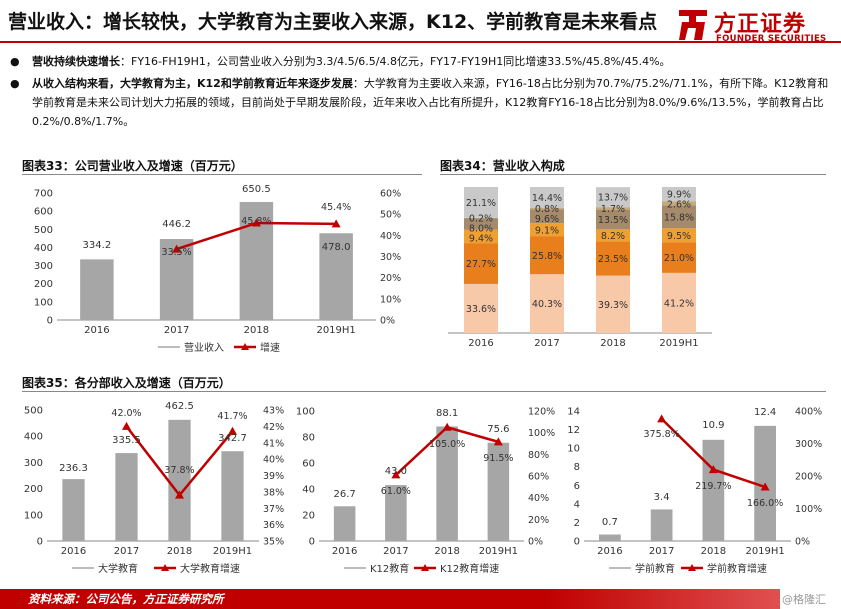  Describe the element at coordinates (390, 599) in the screenshot. I see `footer-bar` at that location.